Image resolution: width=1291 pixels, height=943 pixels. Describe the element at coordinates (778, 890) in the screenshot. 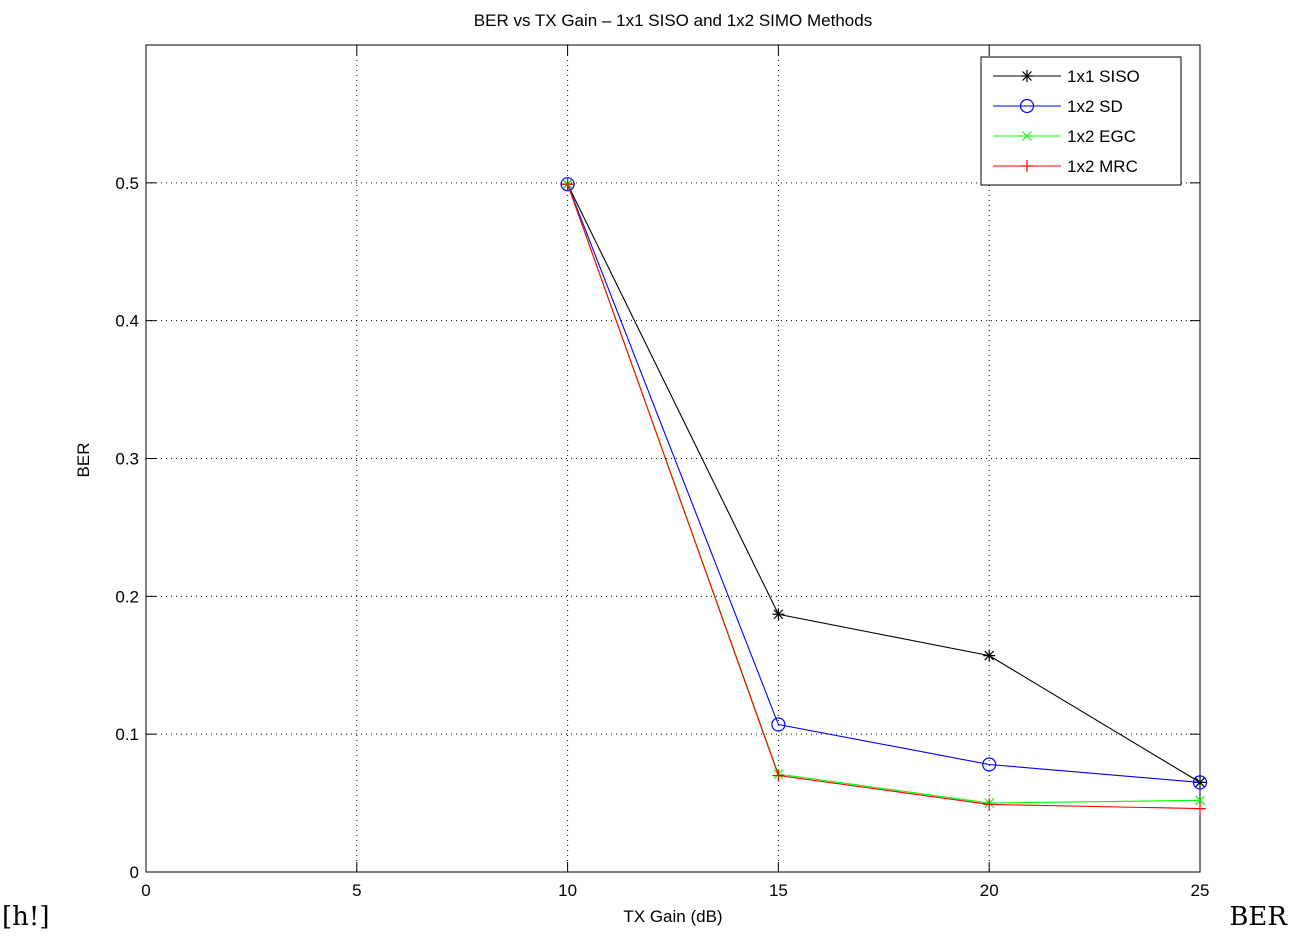

I see `x-tick-label: 15` at that location.